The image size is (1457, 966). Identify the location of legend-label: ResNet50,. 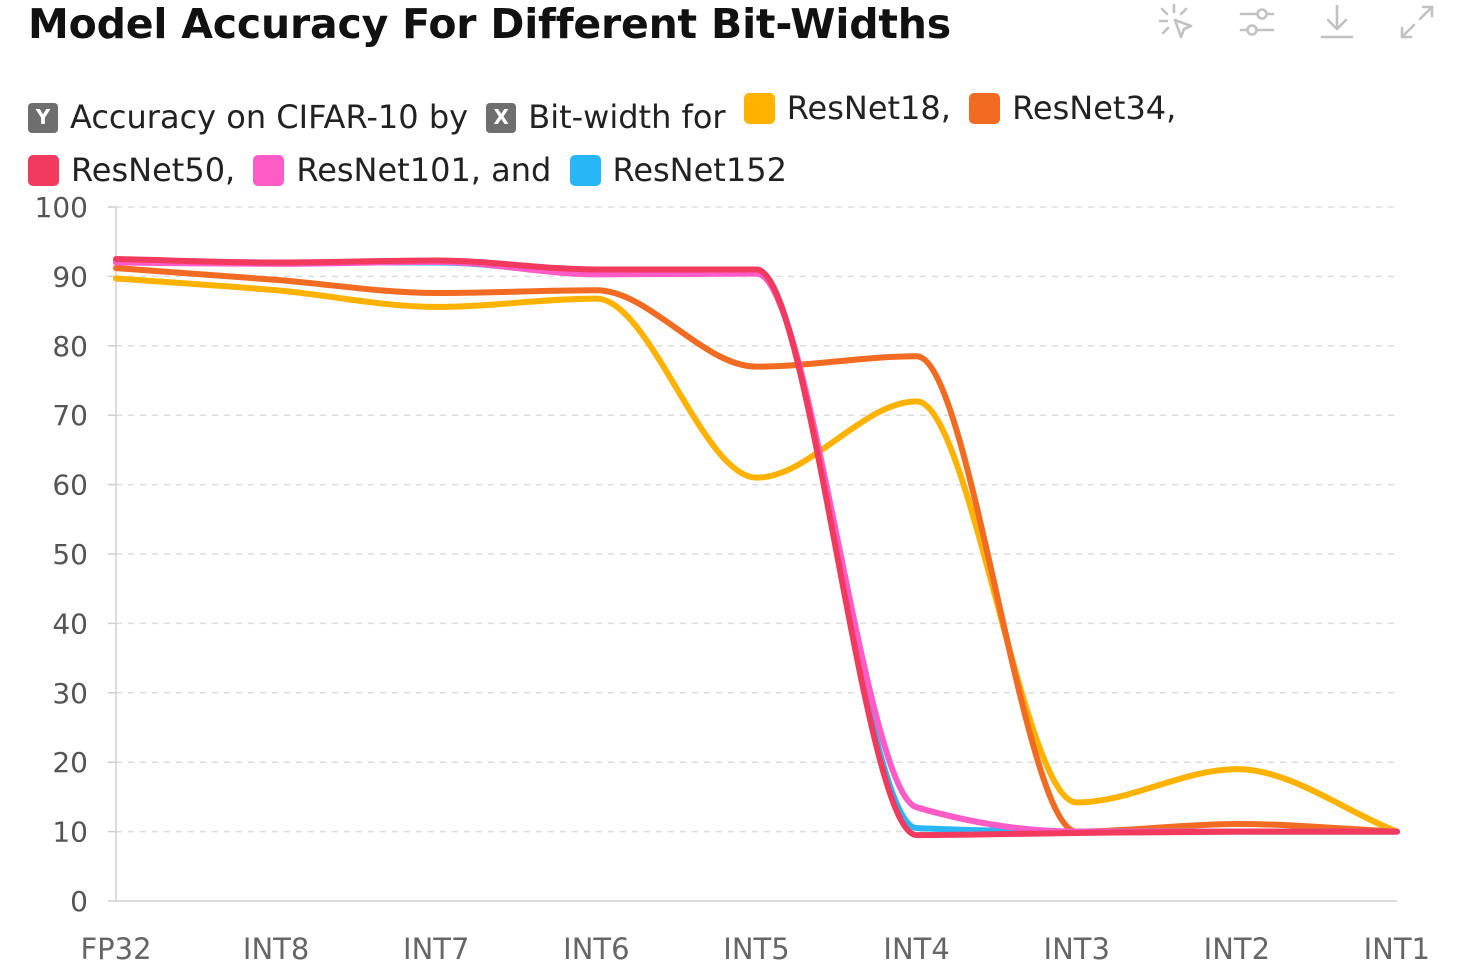
(153, 170).